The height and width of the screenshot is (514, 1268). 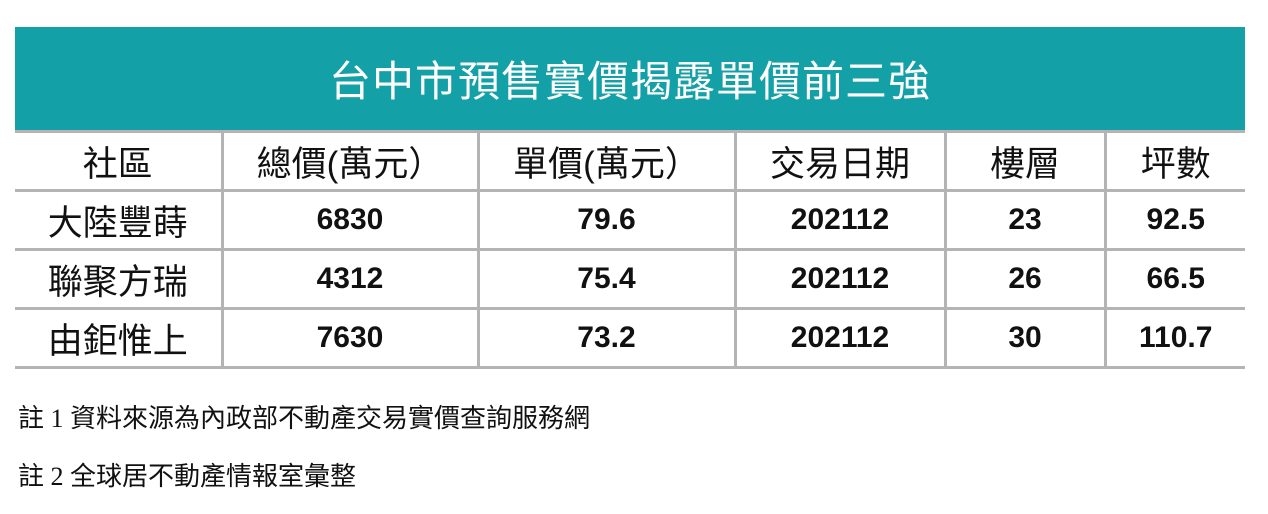 I want to click on footnote: 註 2 全球居不動產情報室彙整, so click(x=187, y=476).